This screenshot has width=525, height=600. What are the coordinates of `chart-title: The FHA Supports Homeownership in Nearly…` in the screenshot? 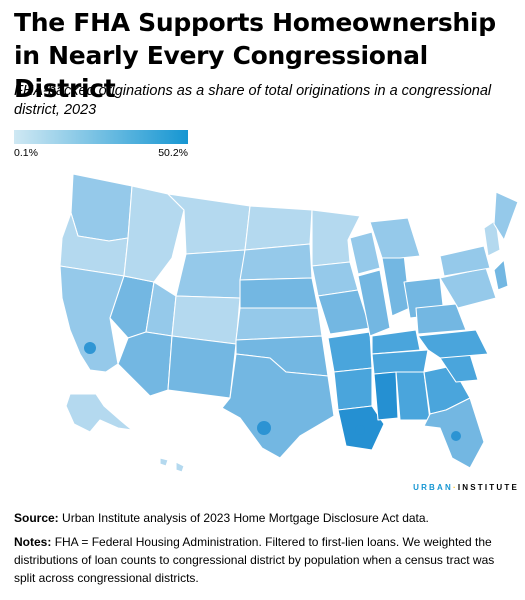 It's located at (255, 55).